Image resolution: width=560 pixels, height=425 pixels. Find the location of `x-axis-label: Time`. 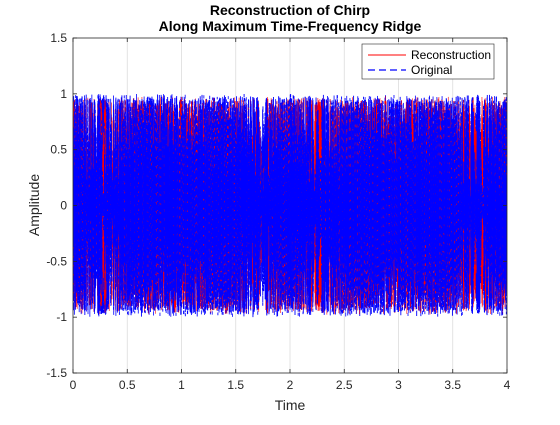

x-axis-label: Time is located at coordinates (290, 405).